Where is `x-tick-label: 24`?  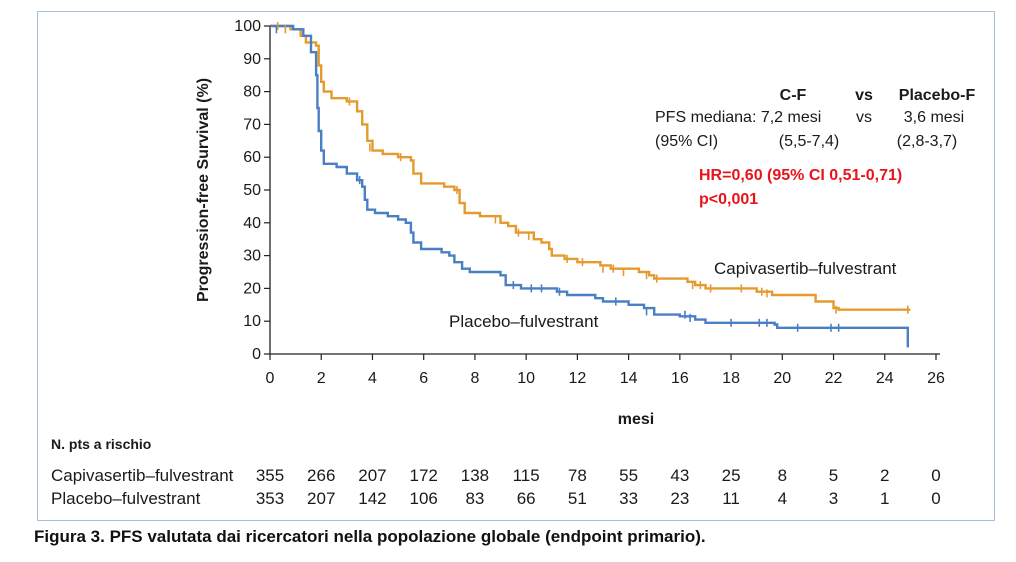 x-tick-label: 24 is located at coordinates (885, 378).